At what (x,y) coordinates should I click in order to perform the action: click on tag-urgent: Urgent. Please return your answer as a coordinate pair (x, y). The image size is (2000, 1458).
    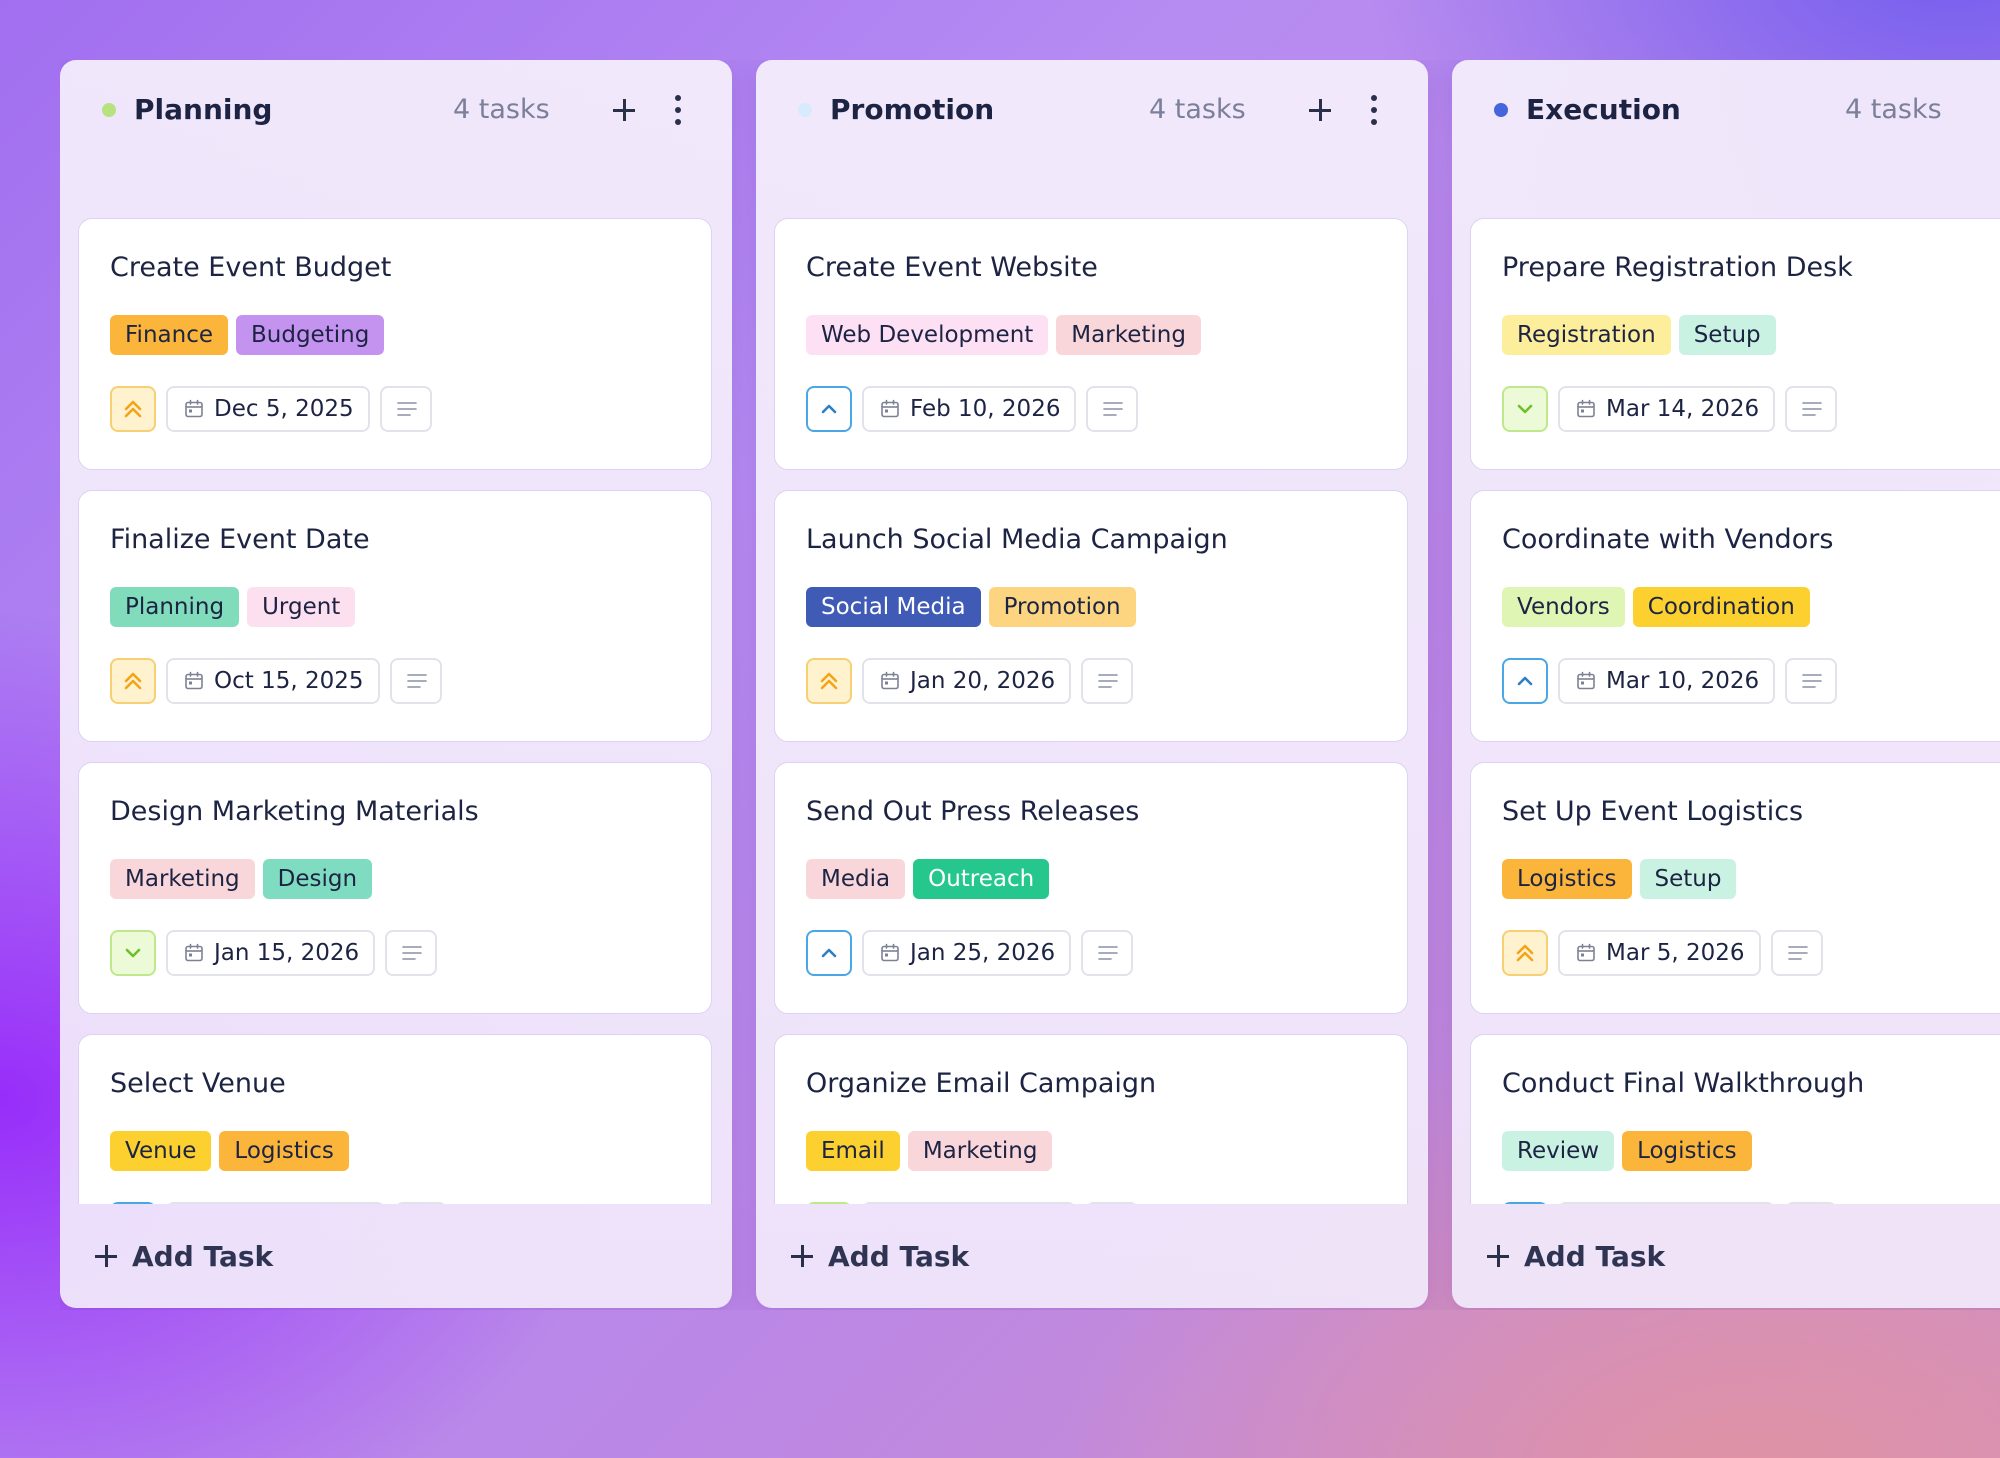
    Looking at the image, I should click on (301, 607).